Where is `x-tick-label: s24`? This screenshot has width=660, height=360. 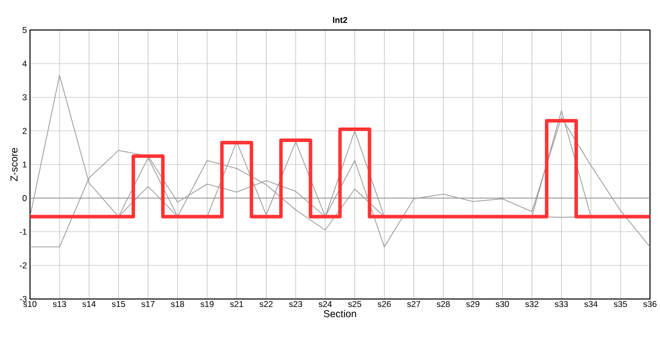
x-tick-label: s24 is located at coordinates (325, 304).